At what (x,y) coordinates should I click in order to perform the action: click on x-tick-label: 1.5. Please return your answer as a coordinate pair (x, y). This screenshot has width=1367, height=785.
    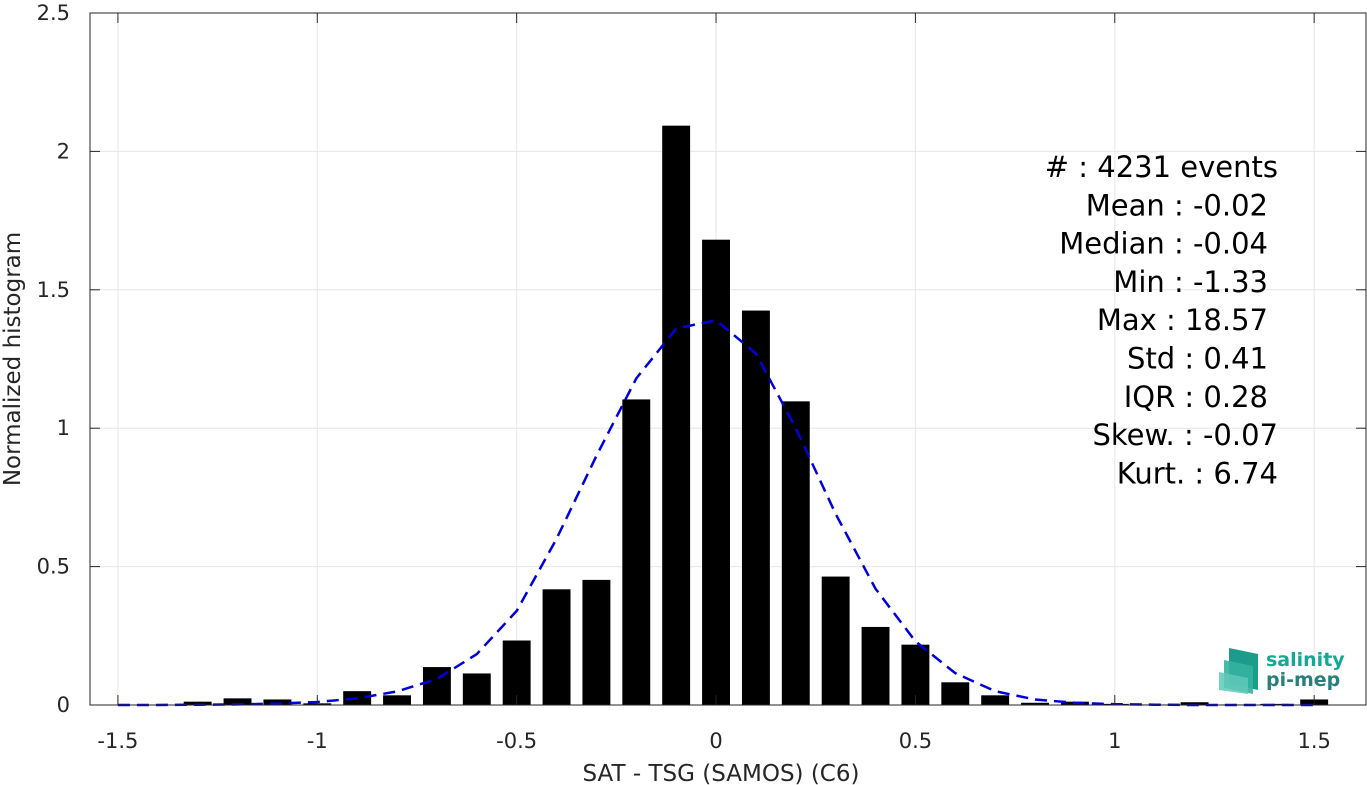
    Looking at the image, I should click on (1313, 741).